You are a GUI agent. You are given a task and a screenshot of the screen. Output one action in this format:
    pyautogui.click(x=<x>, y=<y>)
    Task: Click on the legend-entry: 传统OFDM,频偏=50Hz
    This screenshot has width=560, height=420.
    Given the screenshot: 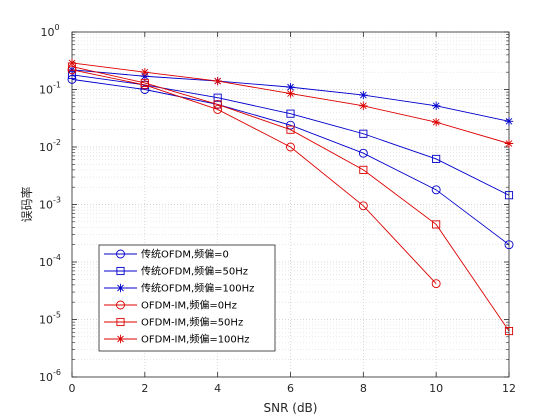 What is the action you would take?
    pyautogui.click(x=176, y=271)
    